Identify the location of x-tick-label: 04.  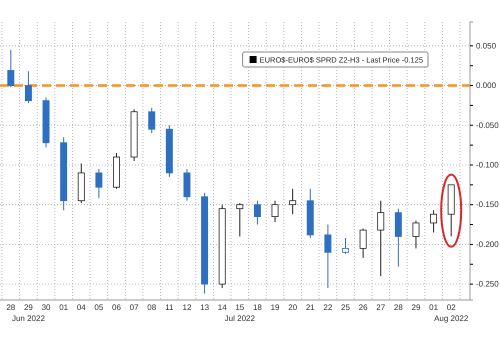
(81, 307).